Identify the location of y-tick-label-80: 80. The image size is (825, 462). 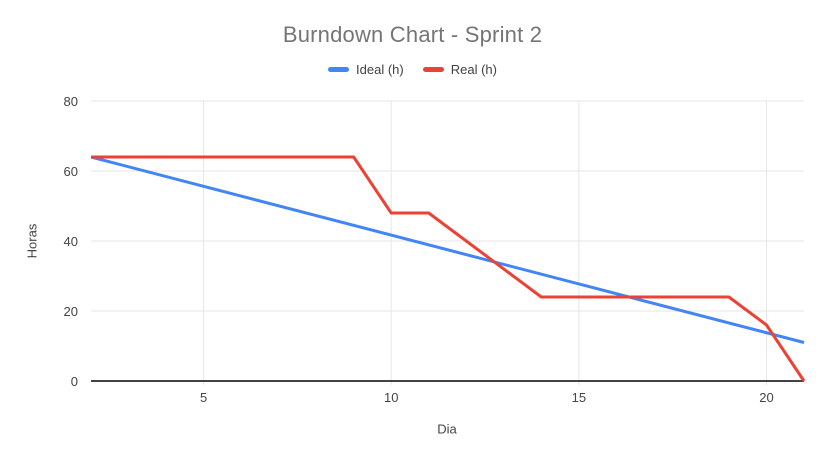
(71, 101).